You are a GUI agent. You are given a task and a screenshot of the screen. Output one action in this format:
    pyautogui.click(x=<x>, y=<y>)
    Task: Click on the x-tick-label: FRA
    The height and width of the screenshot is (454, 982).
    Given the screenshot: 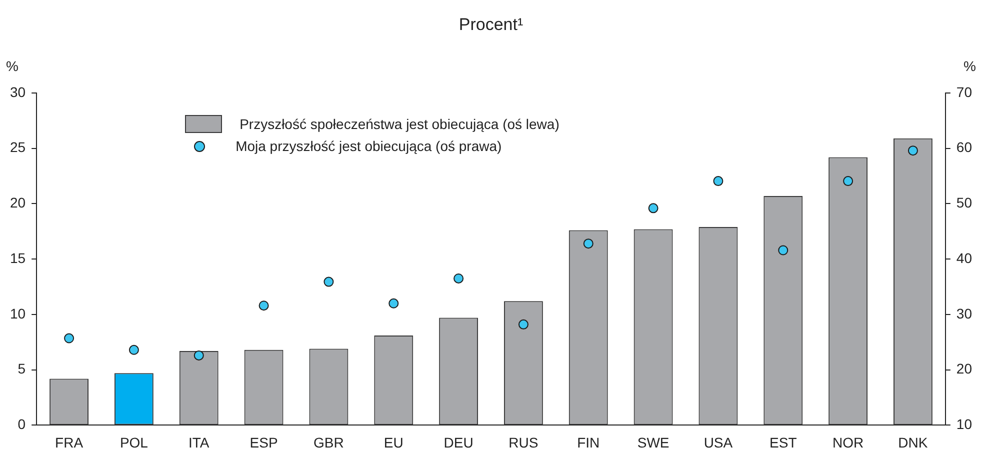 What is the action you would take?
    pyautogui.click(x=69, y=442)
    